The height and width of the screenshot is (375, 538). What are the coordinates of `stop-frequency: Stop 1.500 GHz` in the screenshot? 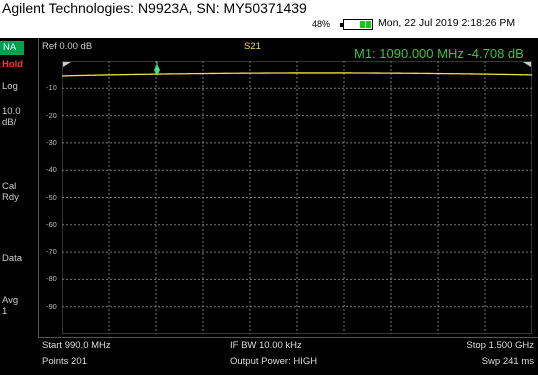 It's located at (500, 345).